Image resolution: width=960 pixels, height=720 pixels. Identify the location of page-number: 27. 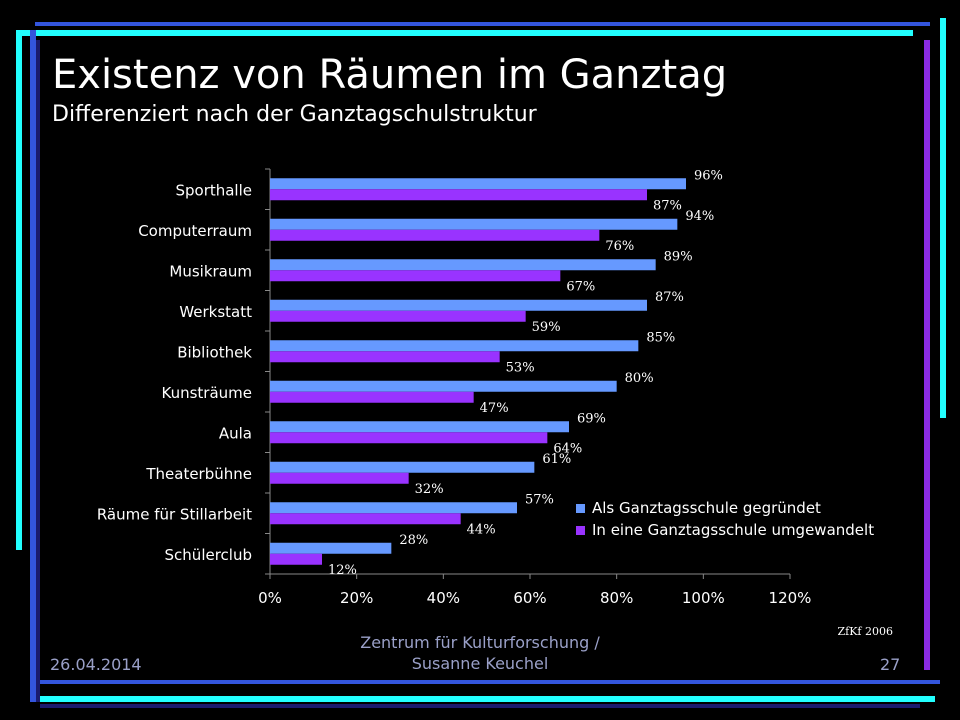
(890, 664).